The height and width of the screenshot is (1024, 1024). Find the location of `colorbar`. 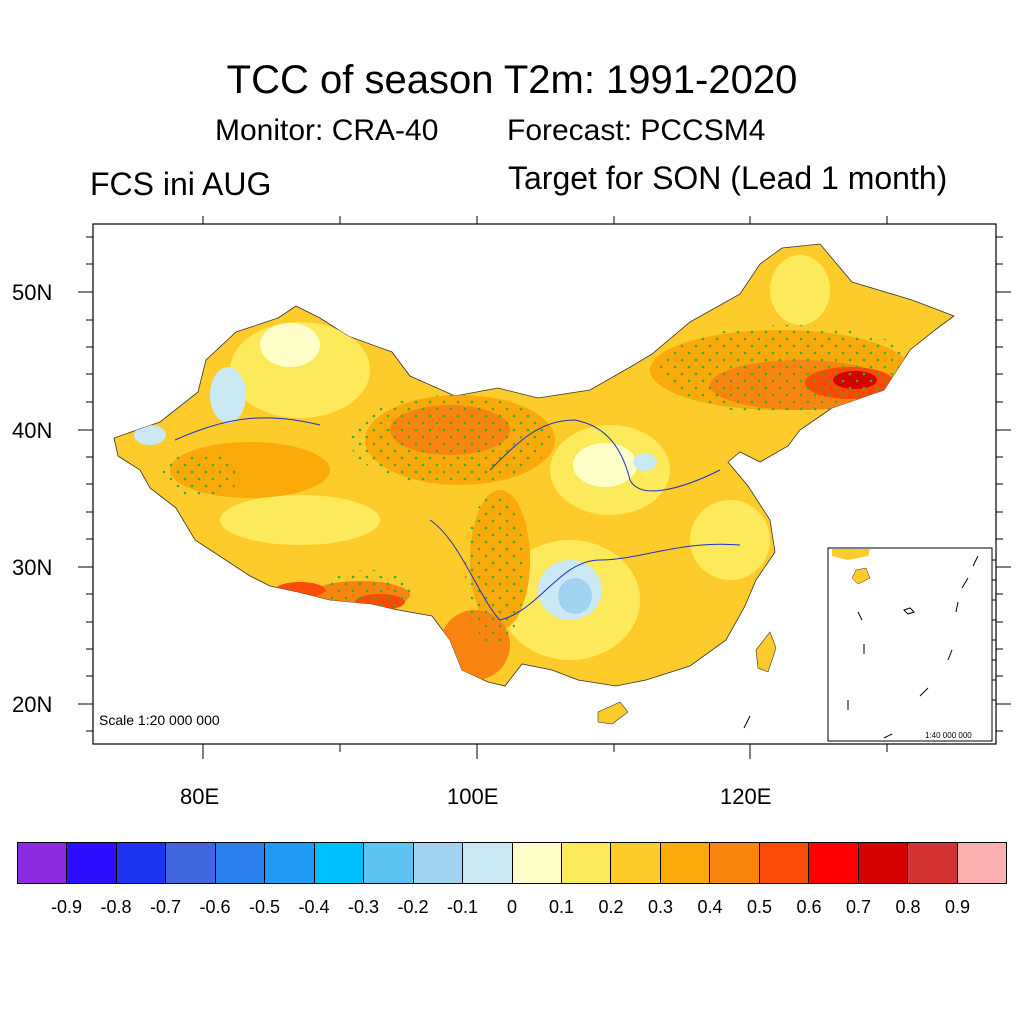

colorbar is located at coordinates (512, 863).